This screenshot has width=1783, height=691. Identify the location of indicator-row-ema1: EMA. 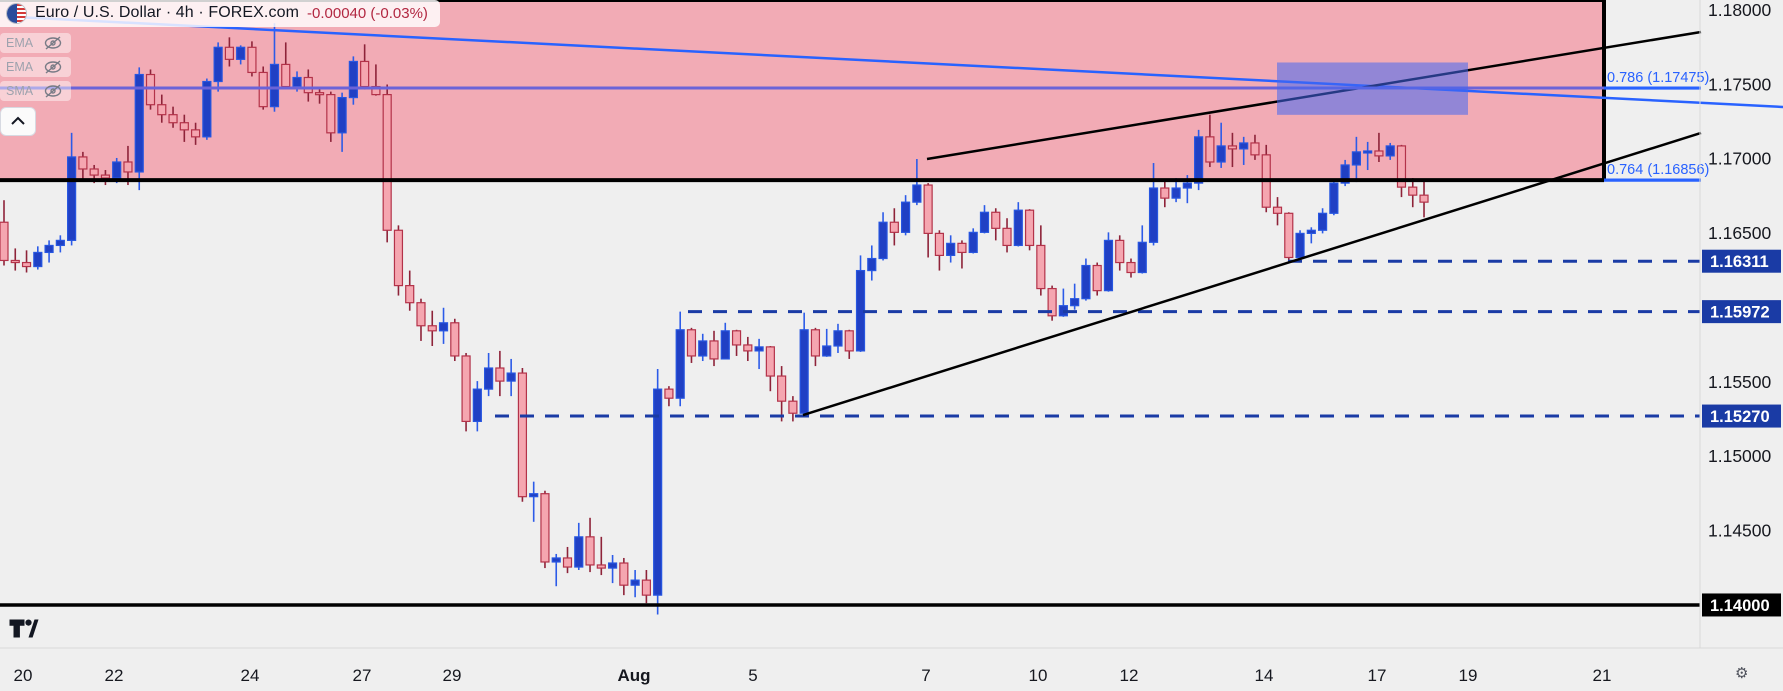
(36, 42).